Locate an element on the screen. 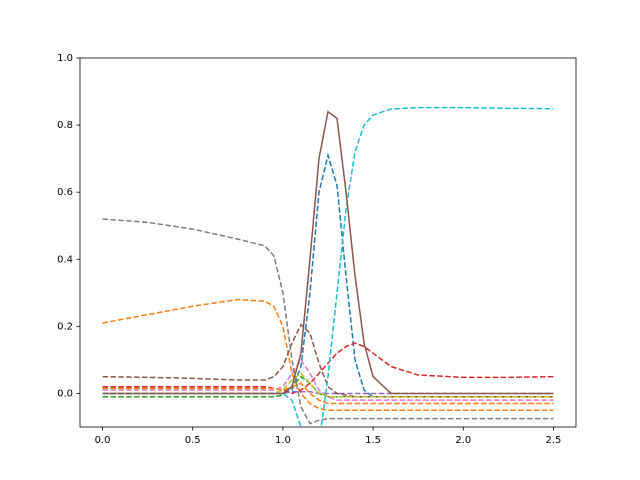  y-tick-label: 0.2 is located at coordinates (65, 326).